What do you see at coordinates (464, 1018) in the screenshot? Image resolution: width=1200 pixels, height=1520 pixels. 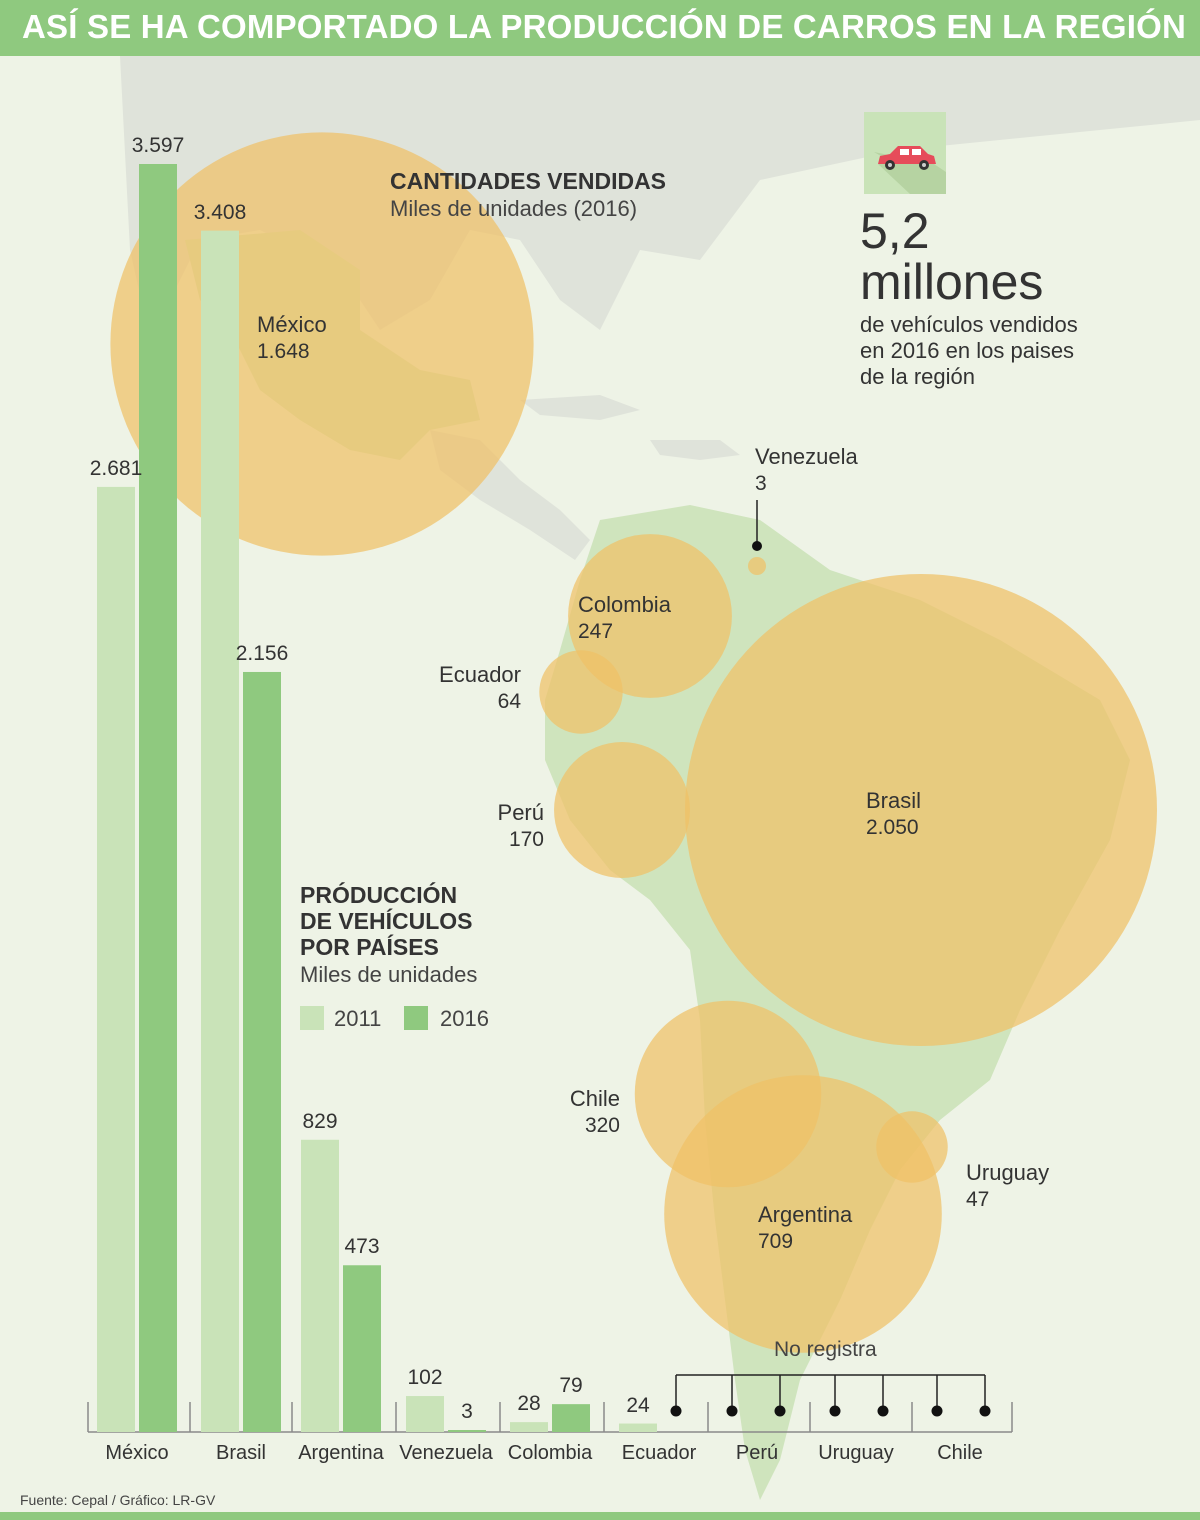 I see `legend-label-2016: 2016` at bounding box center [464, 1018].